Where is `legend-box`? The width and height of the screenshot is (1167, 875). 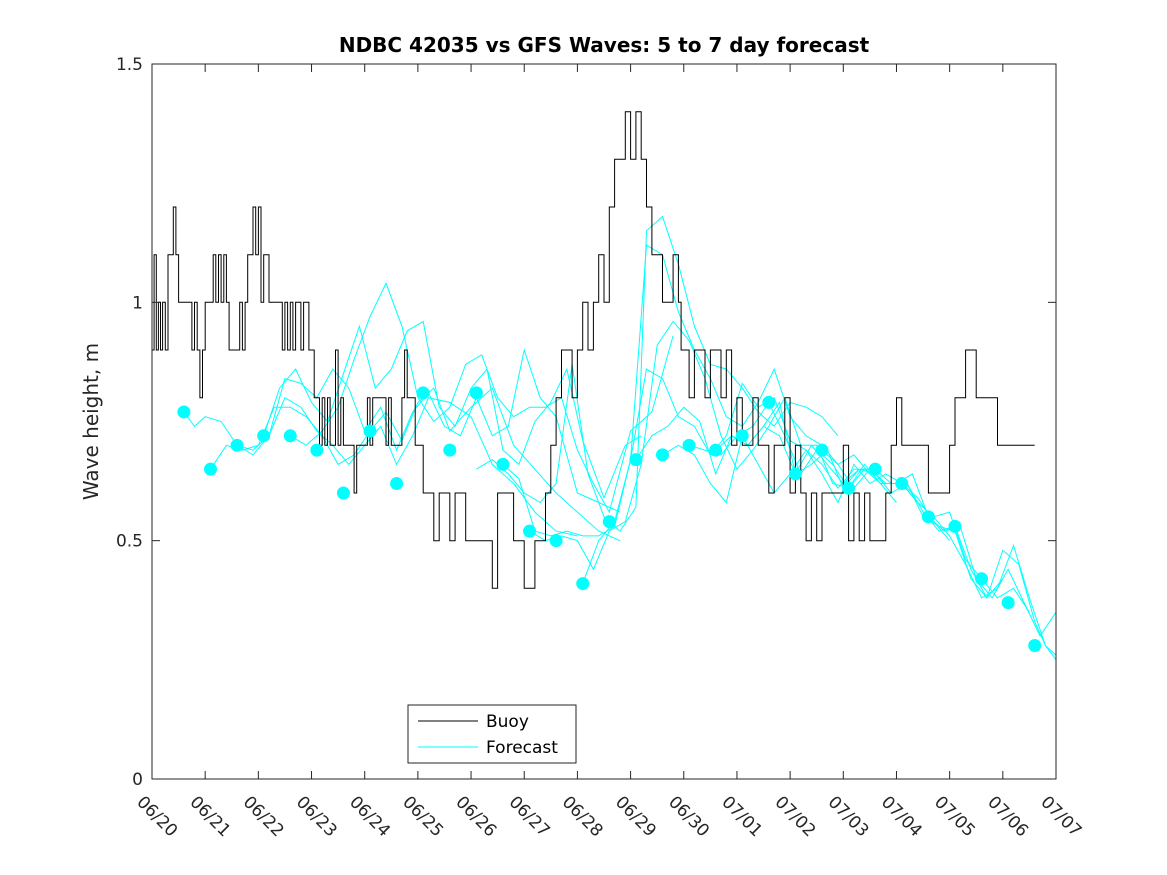
legend-box is located at coordinates (492, 734).